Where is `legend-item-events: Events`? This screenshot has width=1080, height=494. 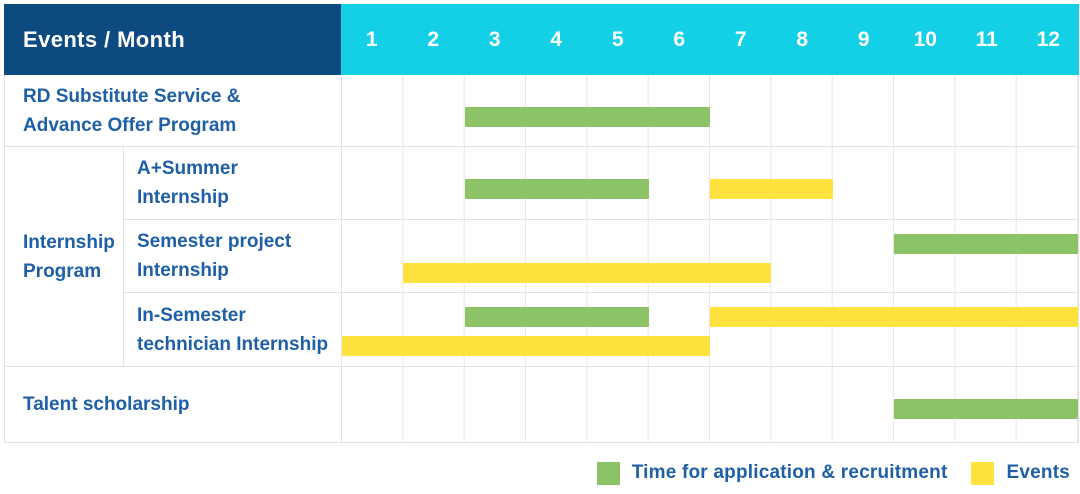 legend-item-events: Events is located at coordinates (1020, 473).